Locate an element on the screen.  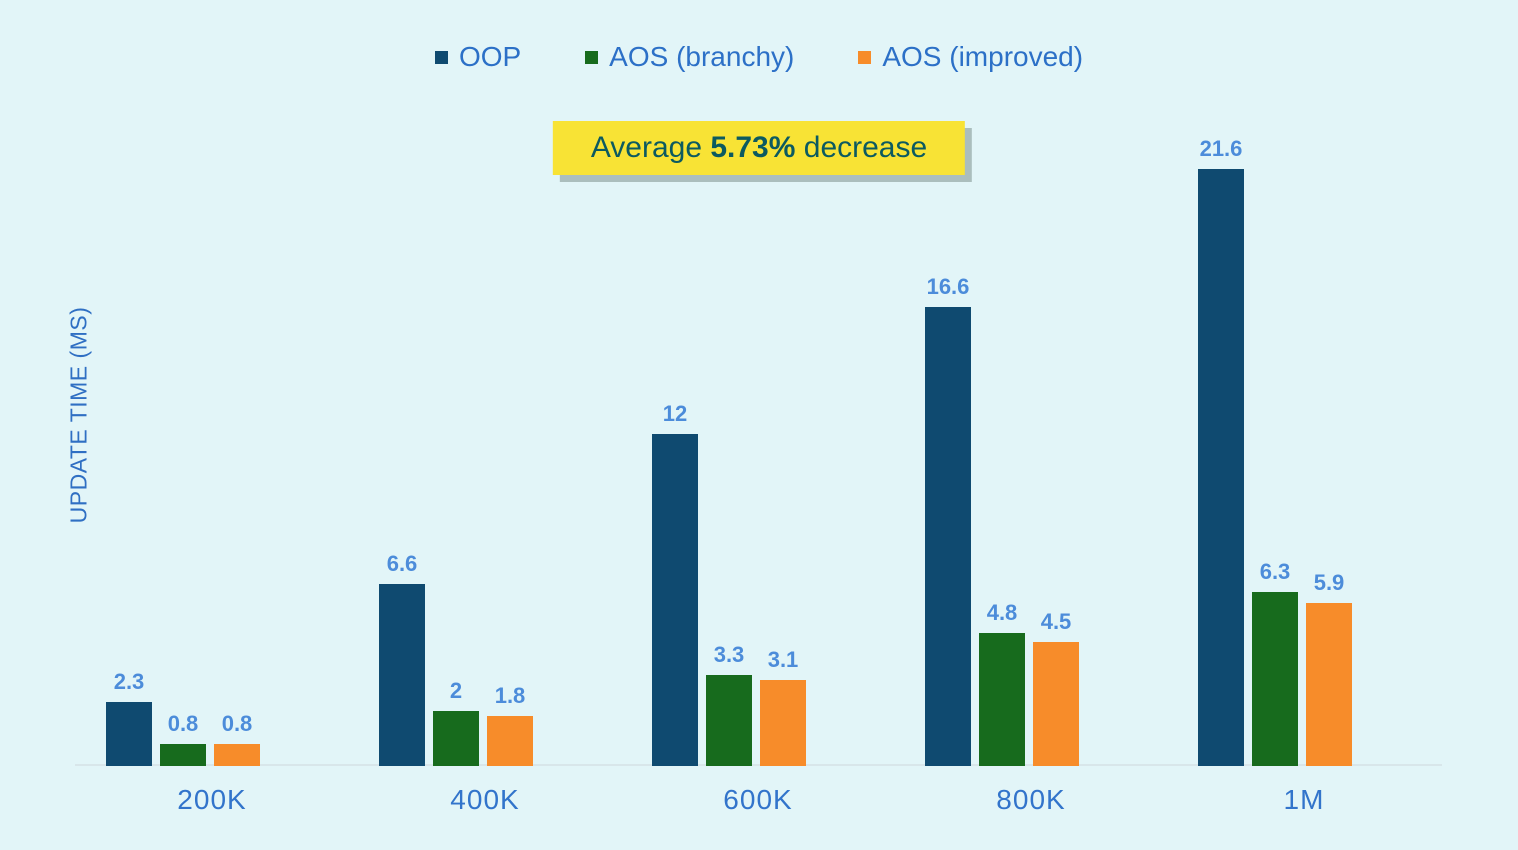
x-axis-label: 800K is located at coordinates (1031, 799).